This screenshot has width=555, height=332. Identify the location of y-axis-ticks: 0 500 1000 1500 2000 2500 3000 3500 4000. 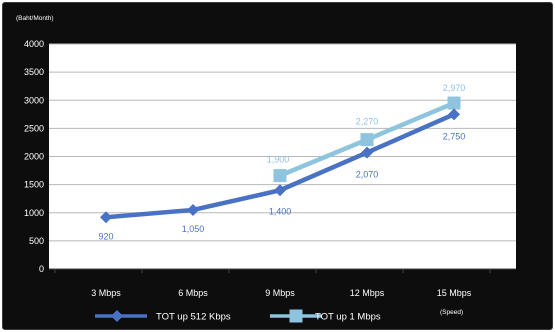
(34, 156).